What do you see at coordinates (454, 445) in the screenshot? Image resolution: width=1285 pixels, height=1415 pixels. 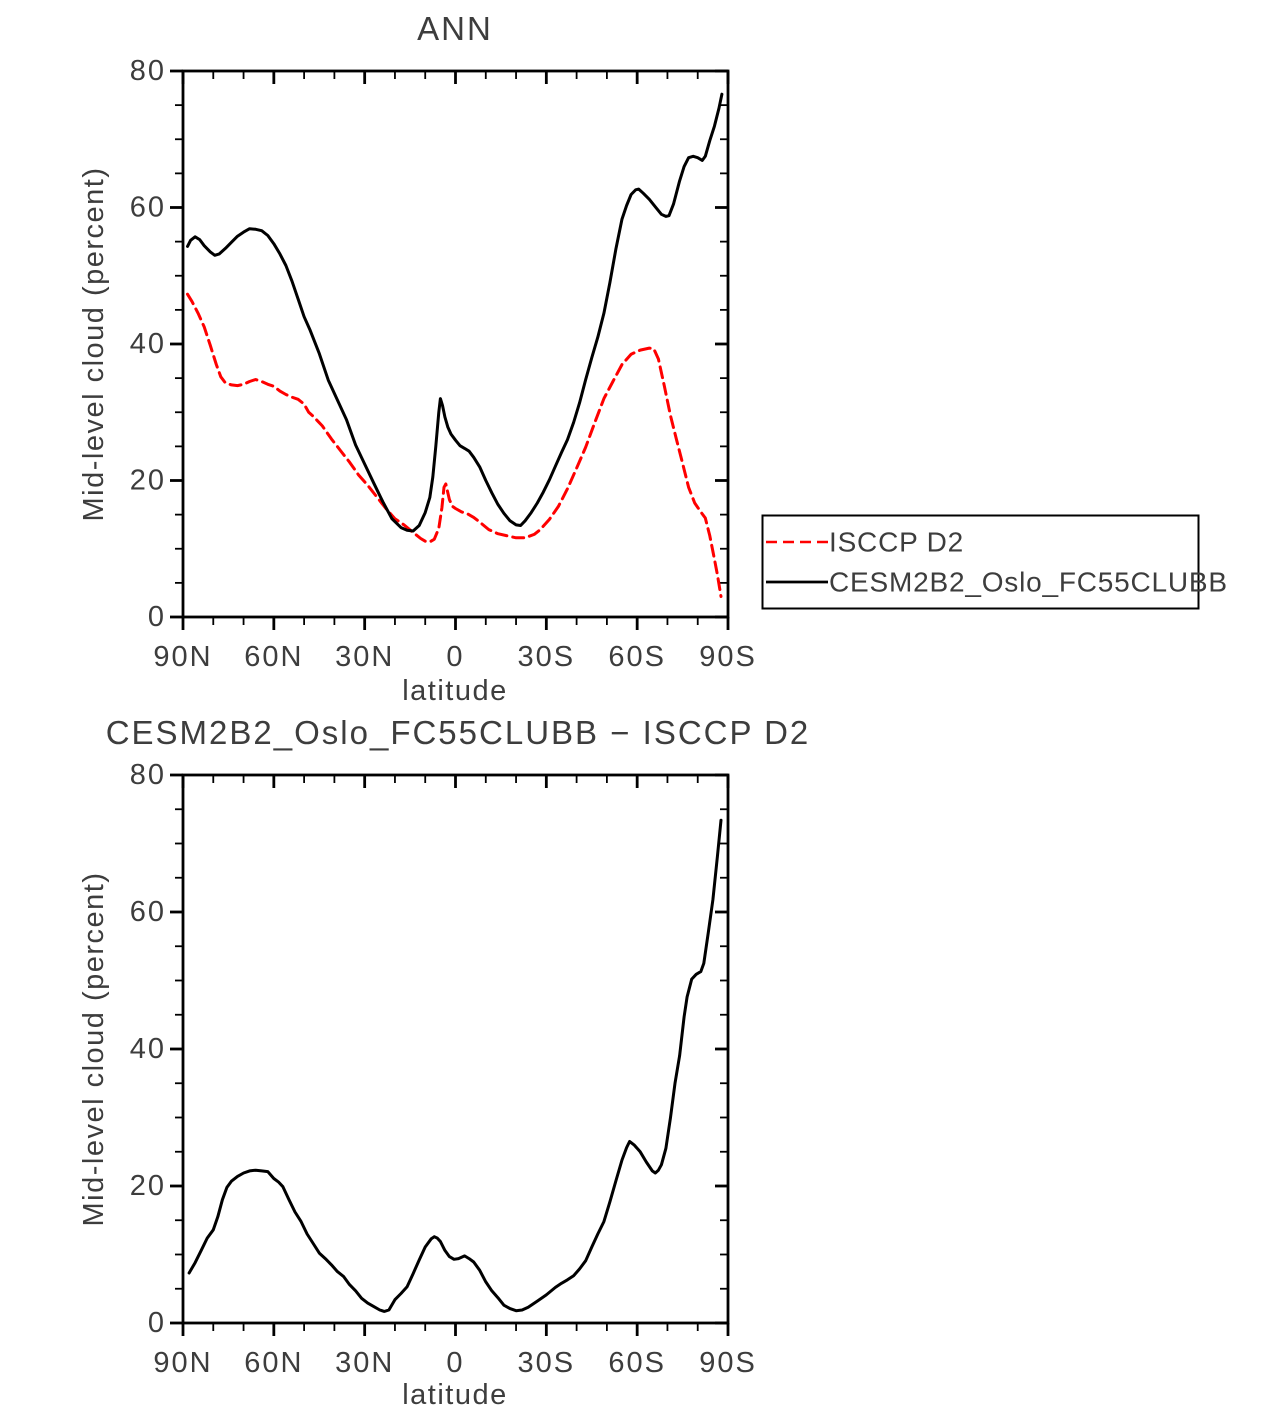 I see `series-line-isccp-d2` at bounding box center [454, 445].